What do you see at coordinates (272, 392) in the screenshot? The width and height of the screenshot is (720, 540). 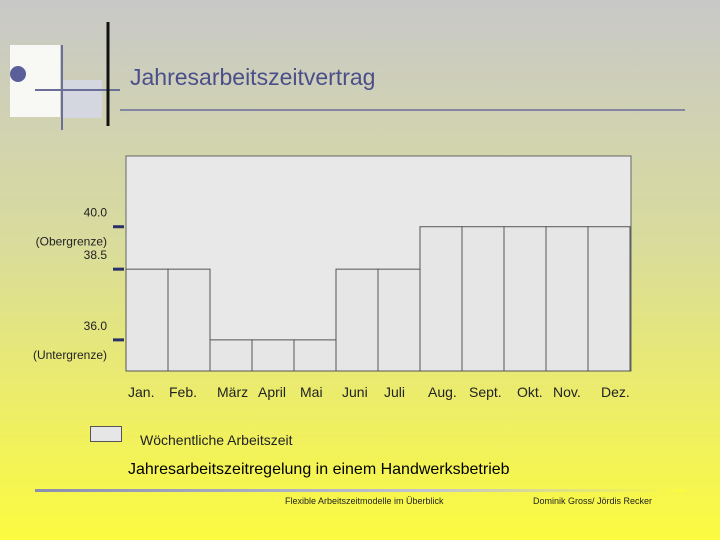 I see `x-tick-label-4: April` at bounding box center [272, 392].